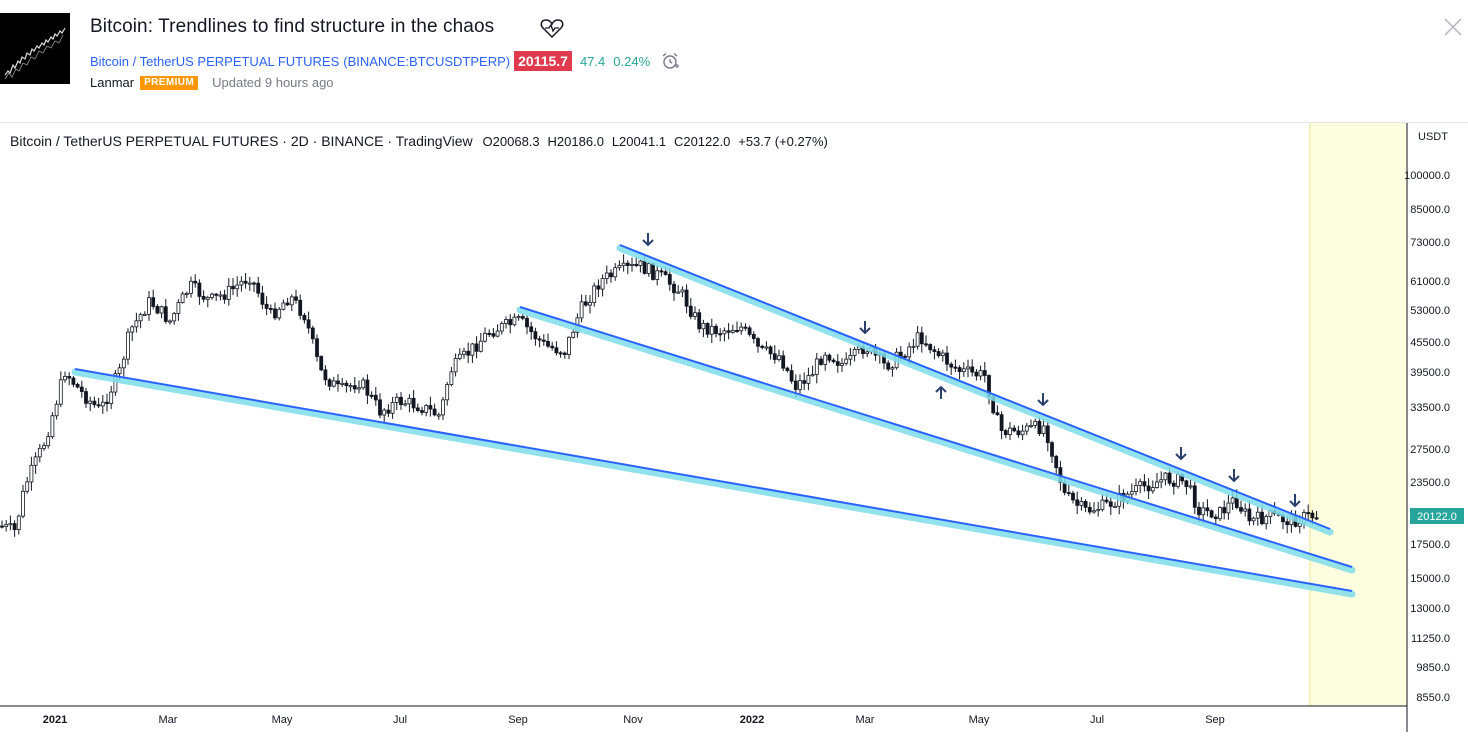 The image size is (1468, 740). Describe the element at coordinates (1433, 698) in the screenshot. I see `price-axis-label: 8550.0` at that location.